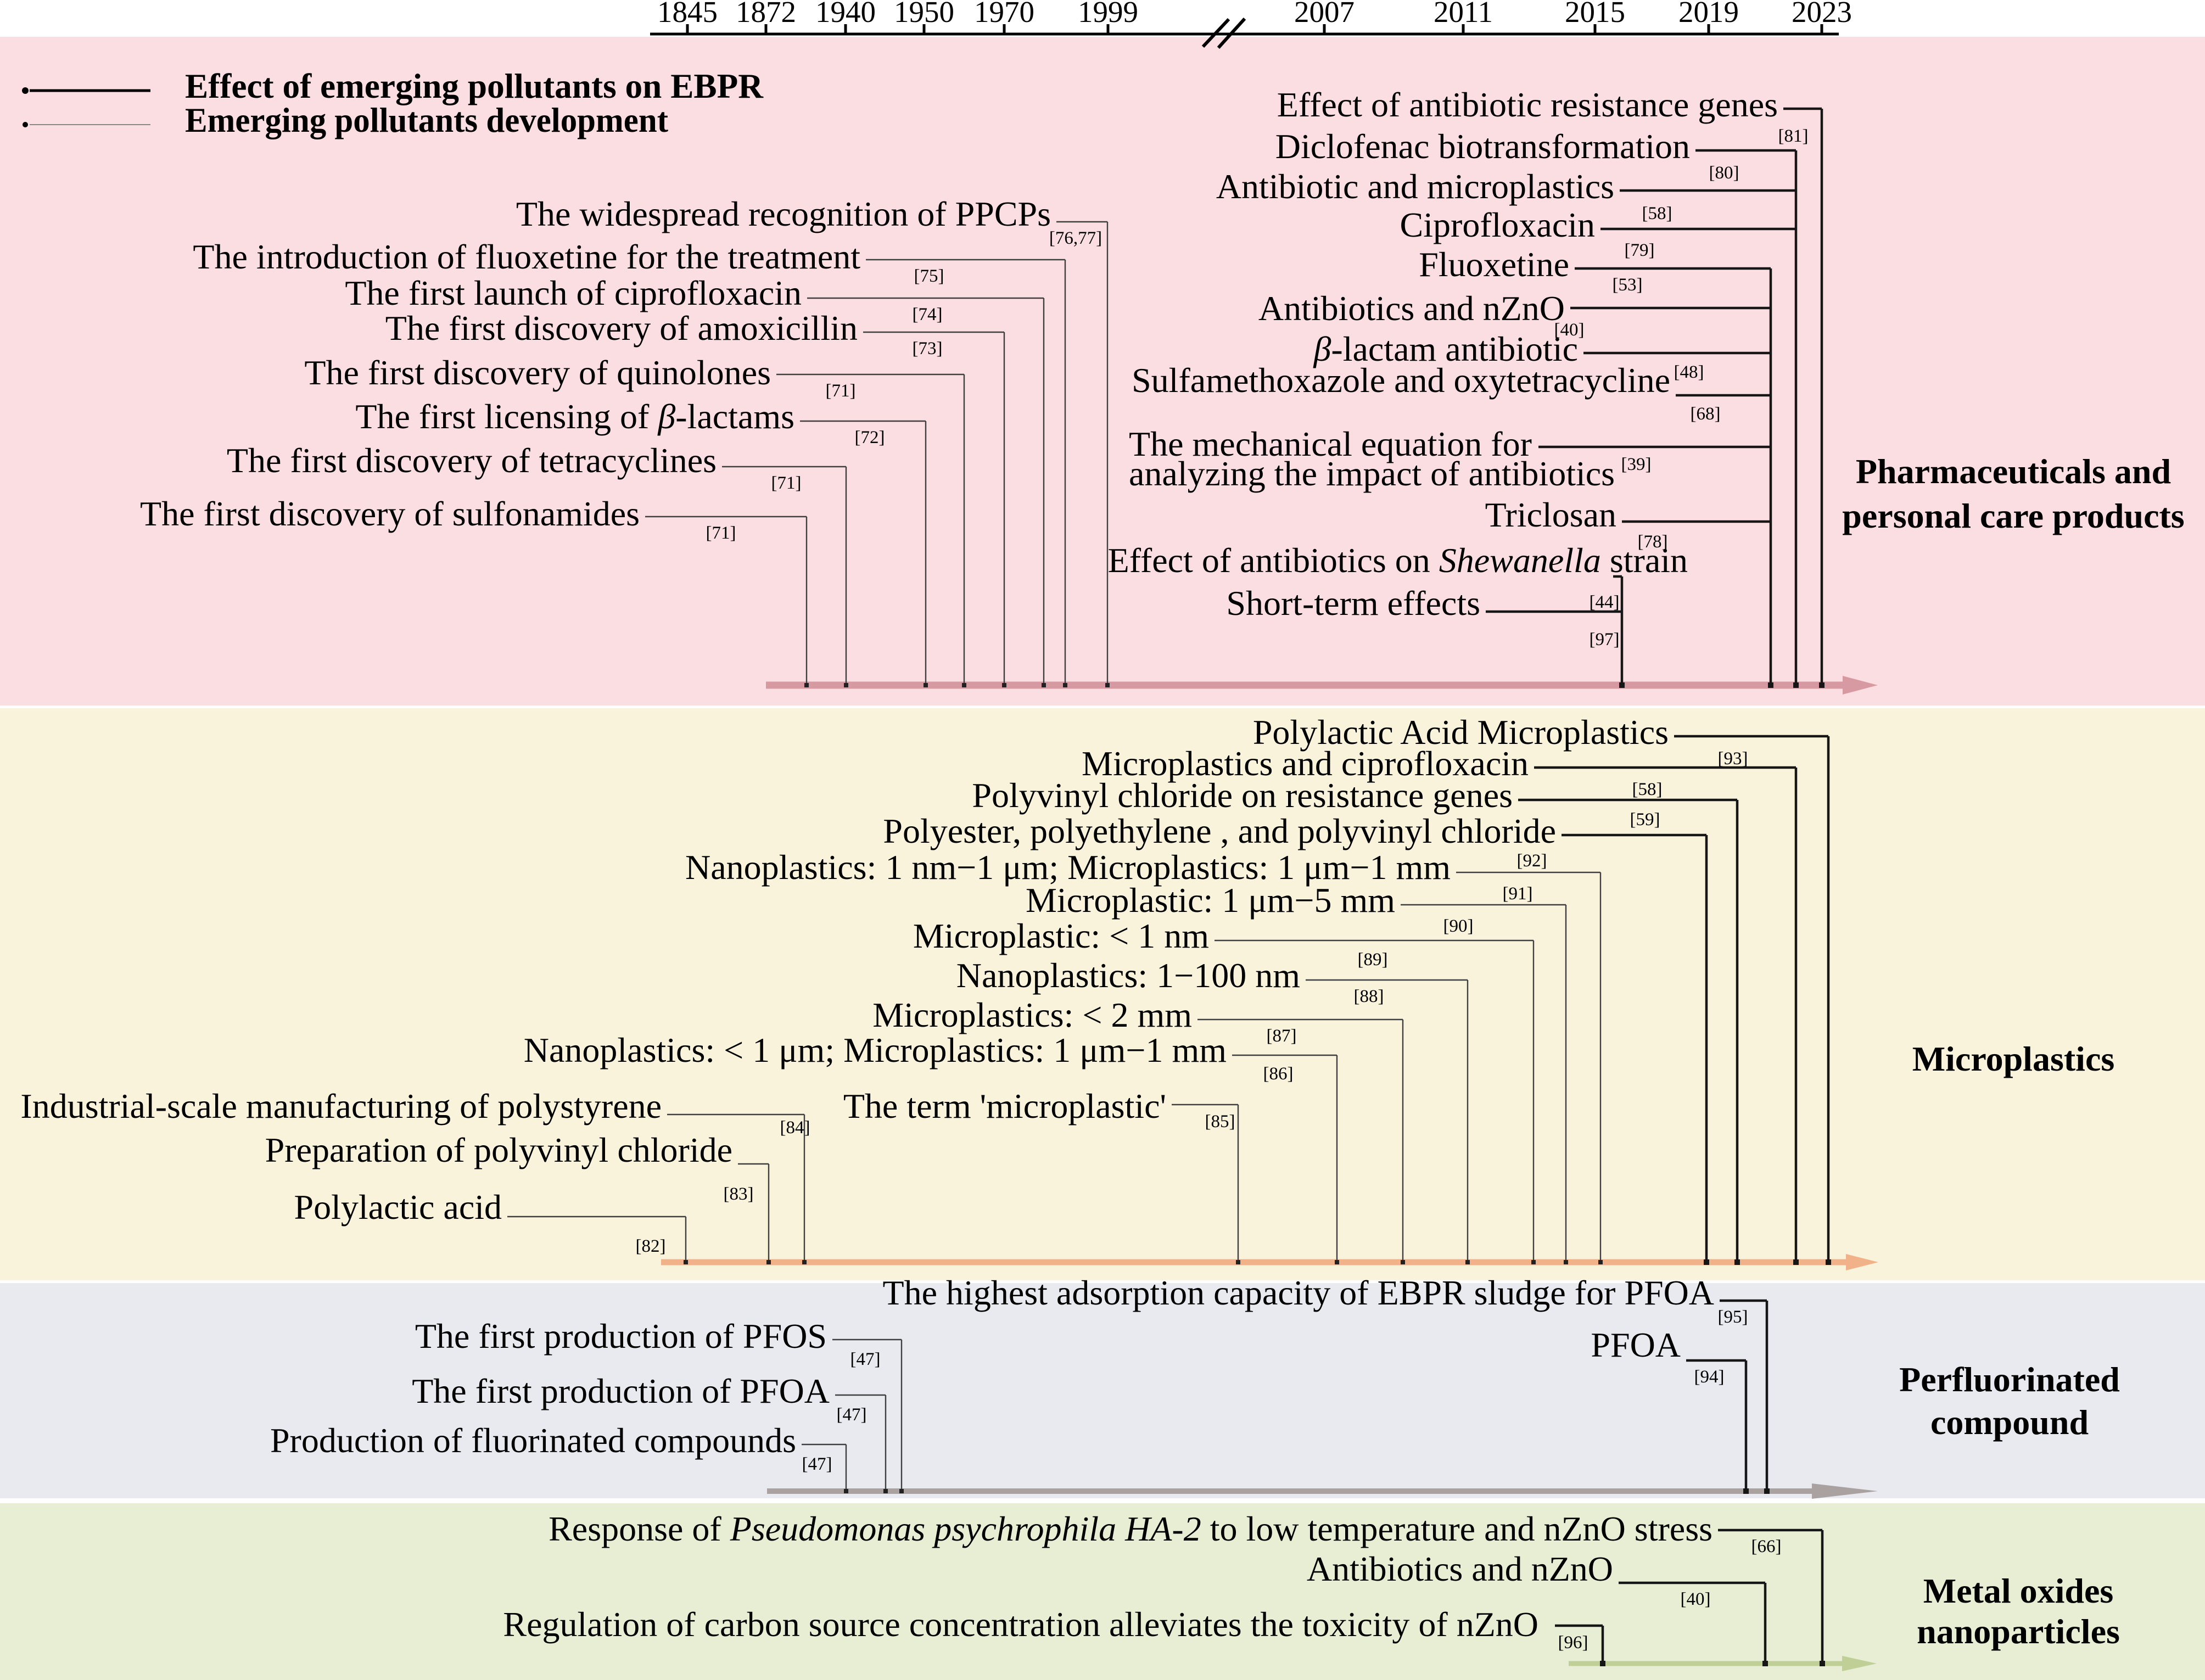  Describe the element at coordinates (739, 1194) in the screenshot. I see `svg-text: [83]` at that location.